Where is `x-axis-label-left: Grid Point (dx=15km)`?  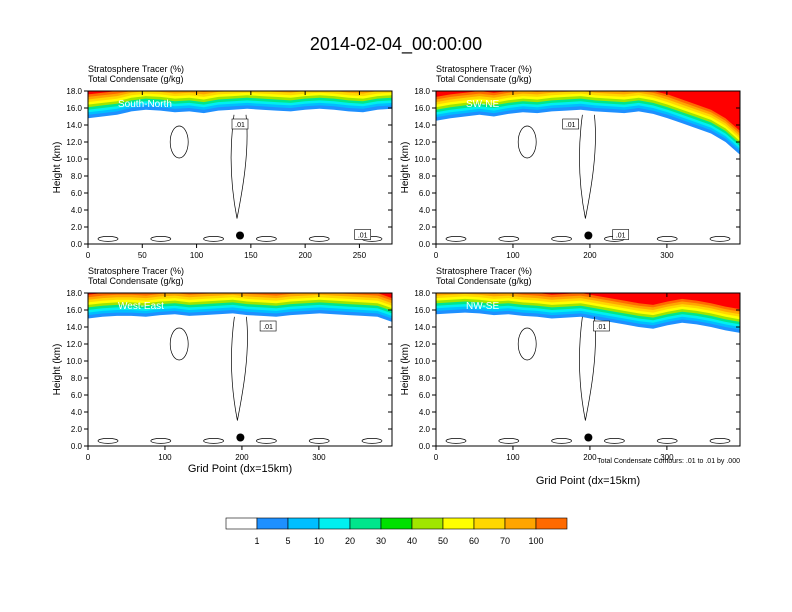
x-axis-label-left: Grid Point (dx=15km) is located at coordinates (240, 469).